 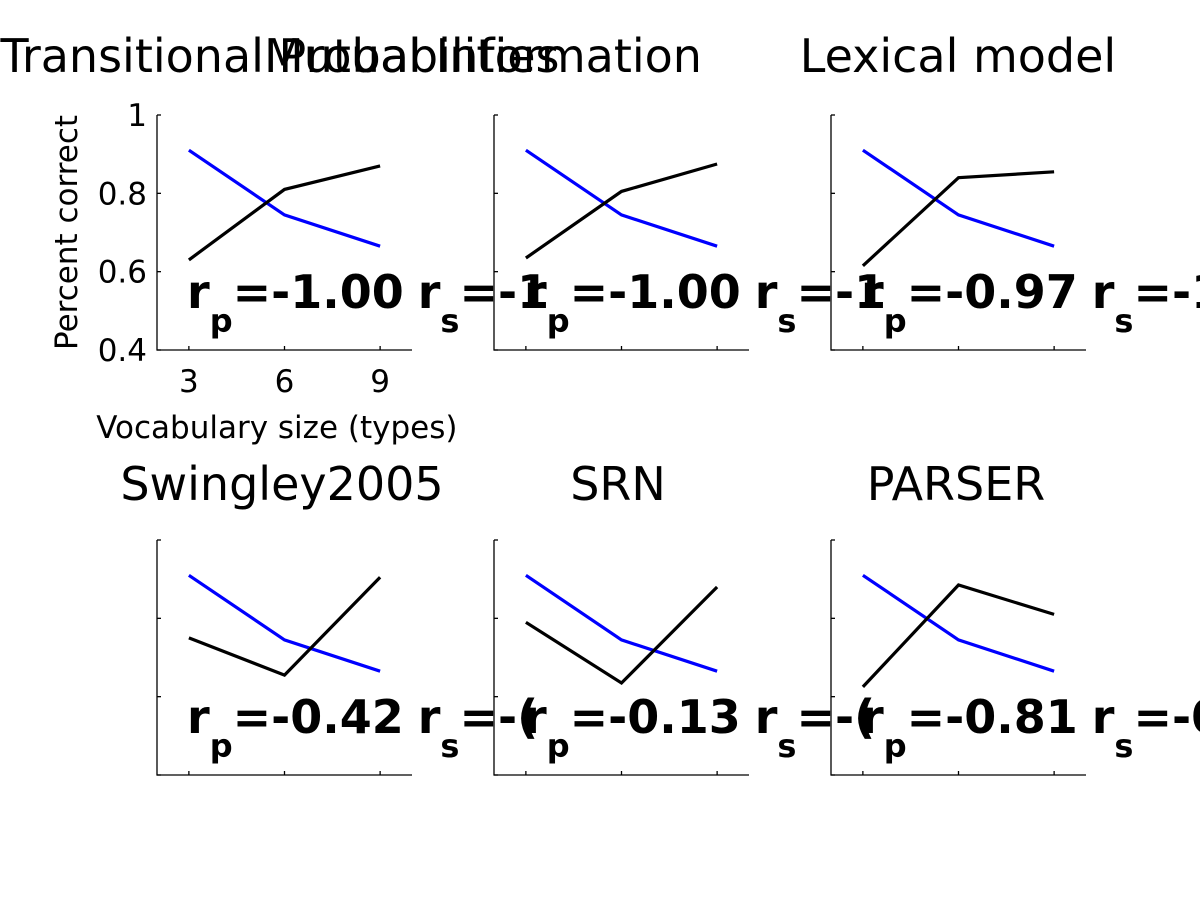 I want to click on x-tick-label: 3, so click(x=189, y=382).